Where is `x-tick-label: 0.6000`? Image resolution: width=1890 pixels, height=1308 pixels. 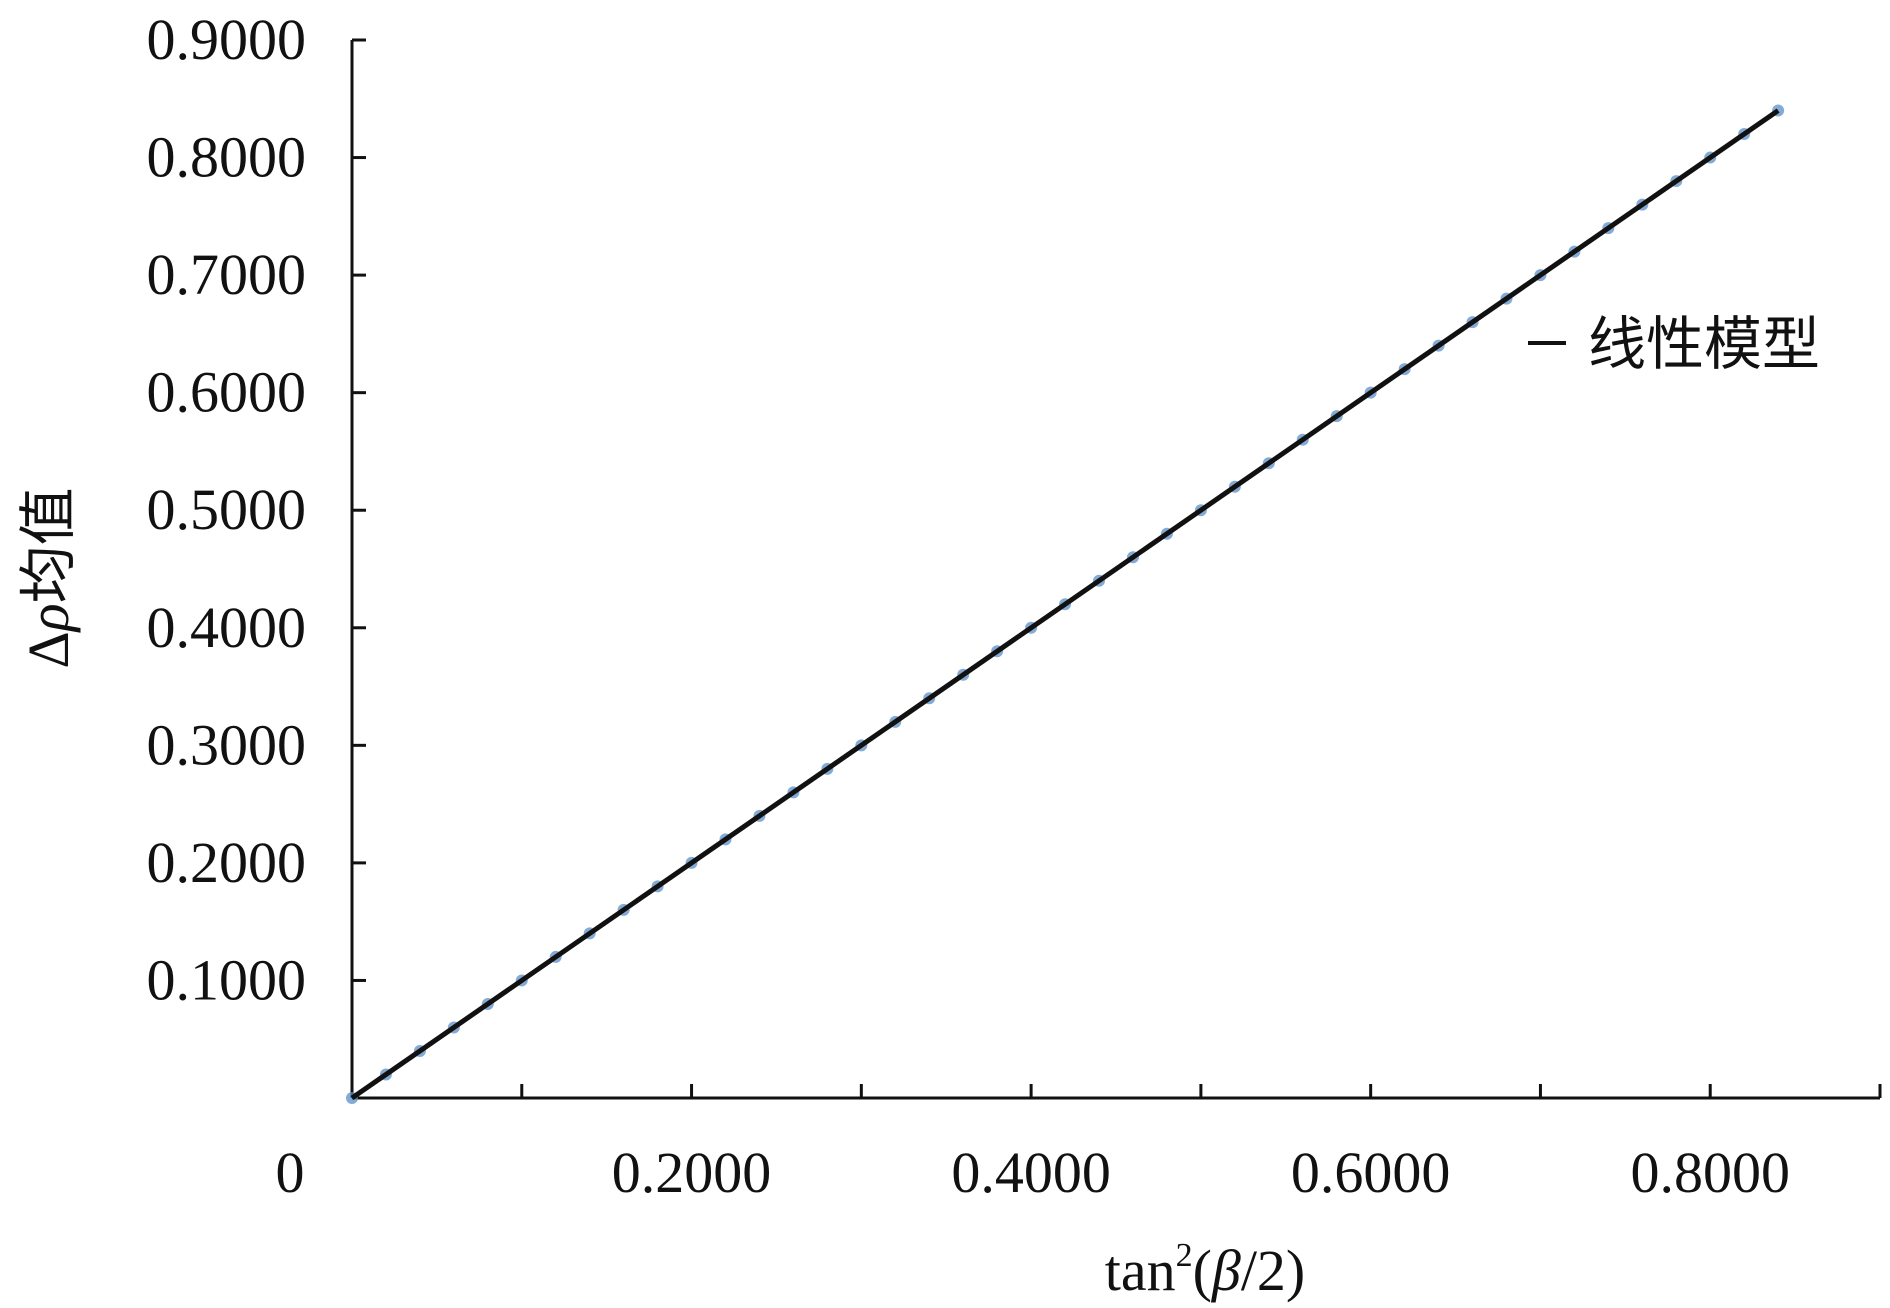
x-tick-label: 0.6000 is located at coordinates (1371, 1172).